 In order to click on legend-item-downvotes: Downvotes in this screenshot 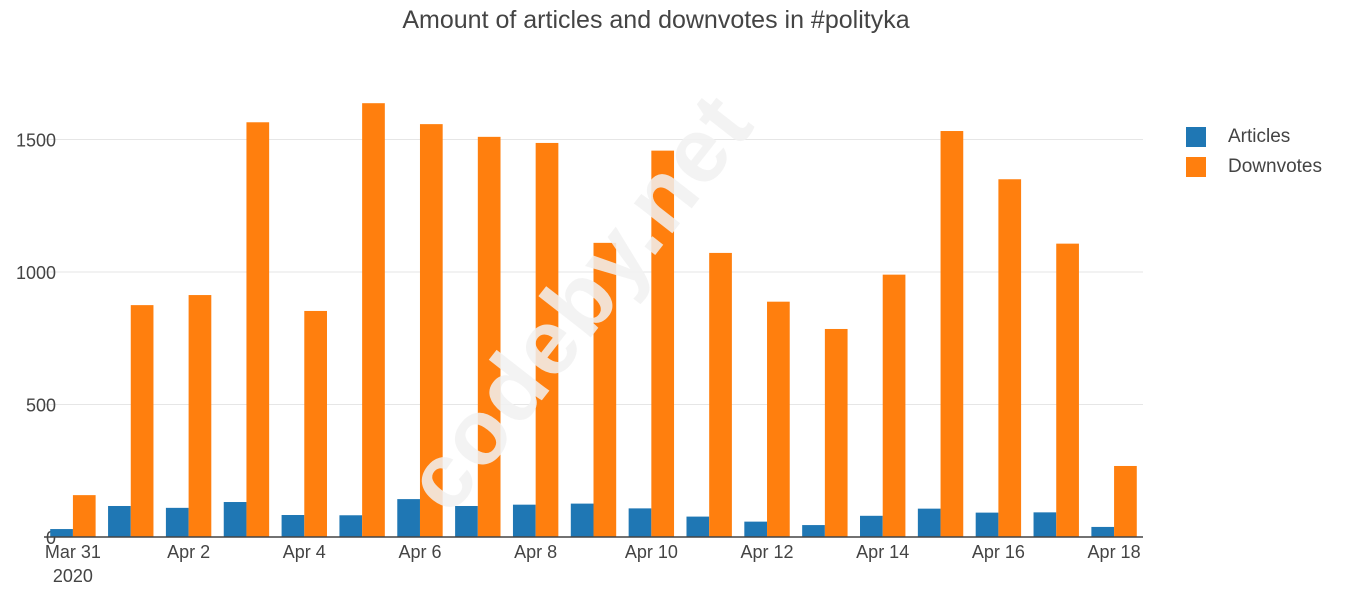, I will do `click(1254, 167)`.